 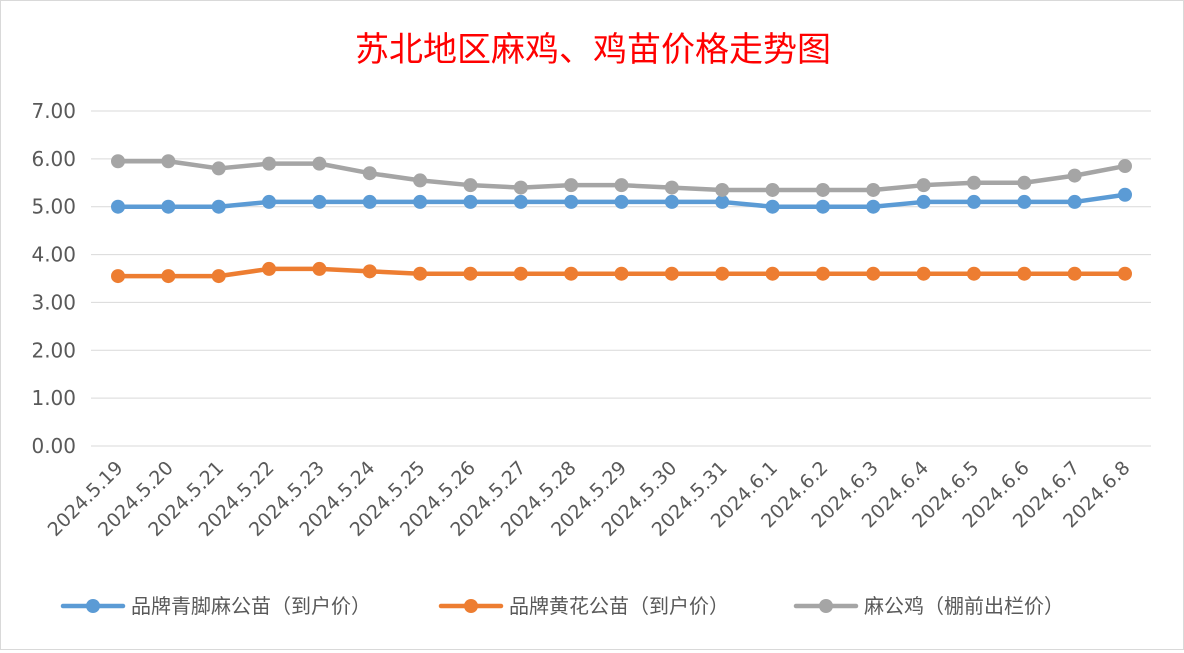 I want to click on legend: 品牌青脚麻公苗（到户价） 品牌黄花公苗（到户价） 麻公鸡（棚前出栏价）, so click(x=562, y=606).